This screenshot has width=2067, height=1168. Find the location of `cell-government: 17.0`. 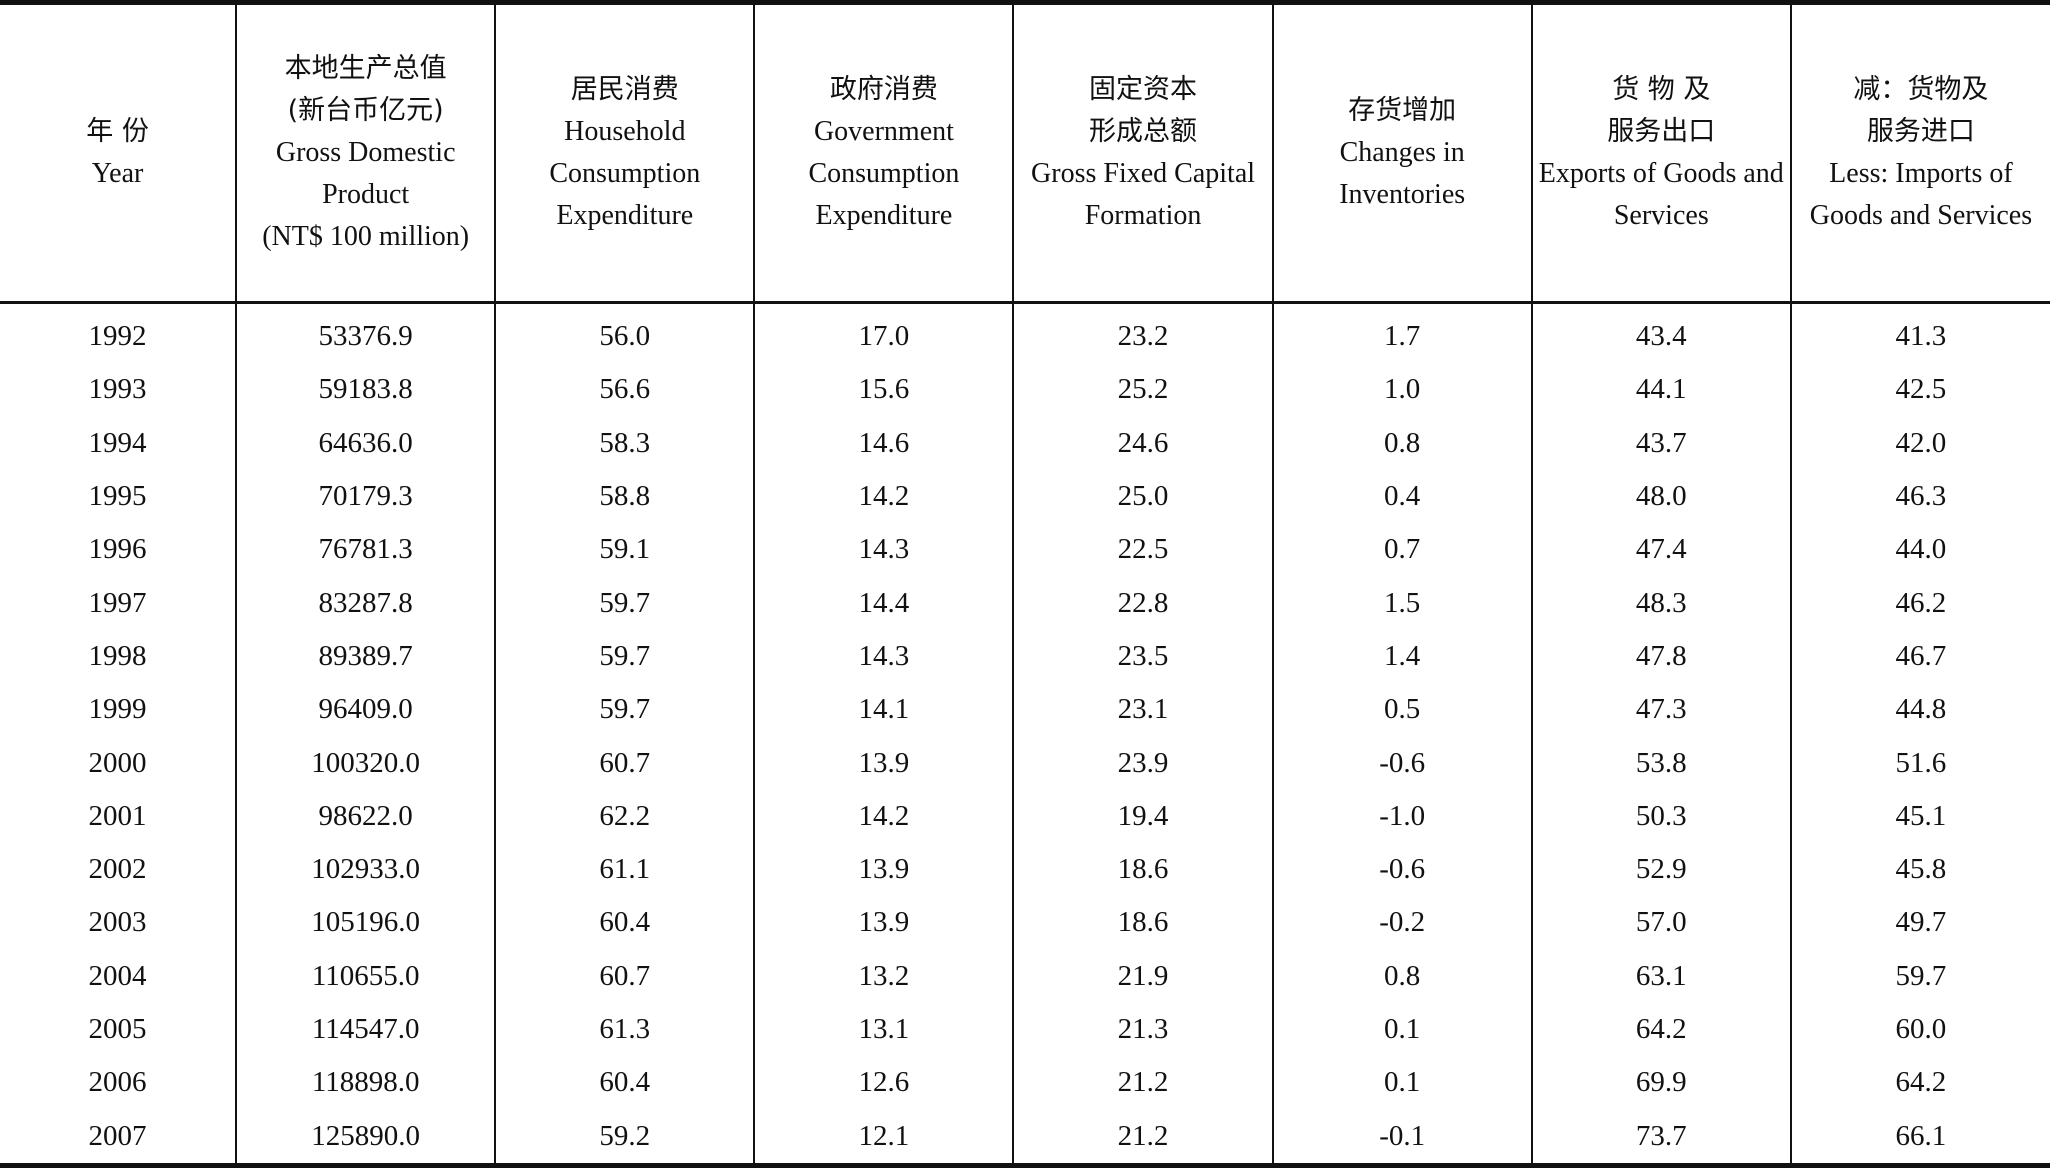

cell-government: 17.0 is located at coordinates (883, 333).